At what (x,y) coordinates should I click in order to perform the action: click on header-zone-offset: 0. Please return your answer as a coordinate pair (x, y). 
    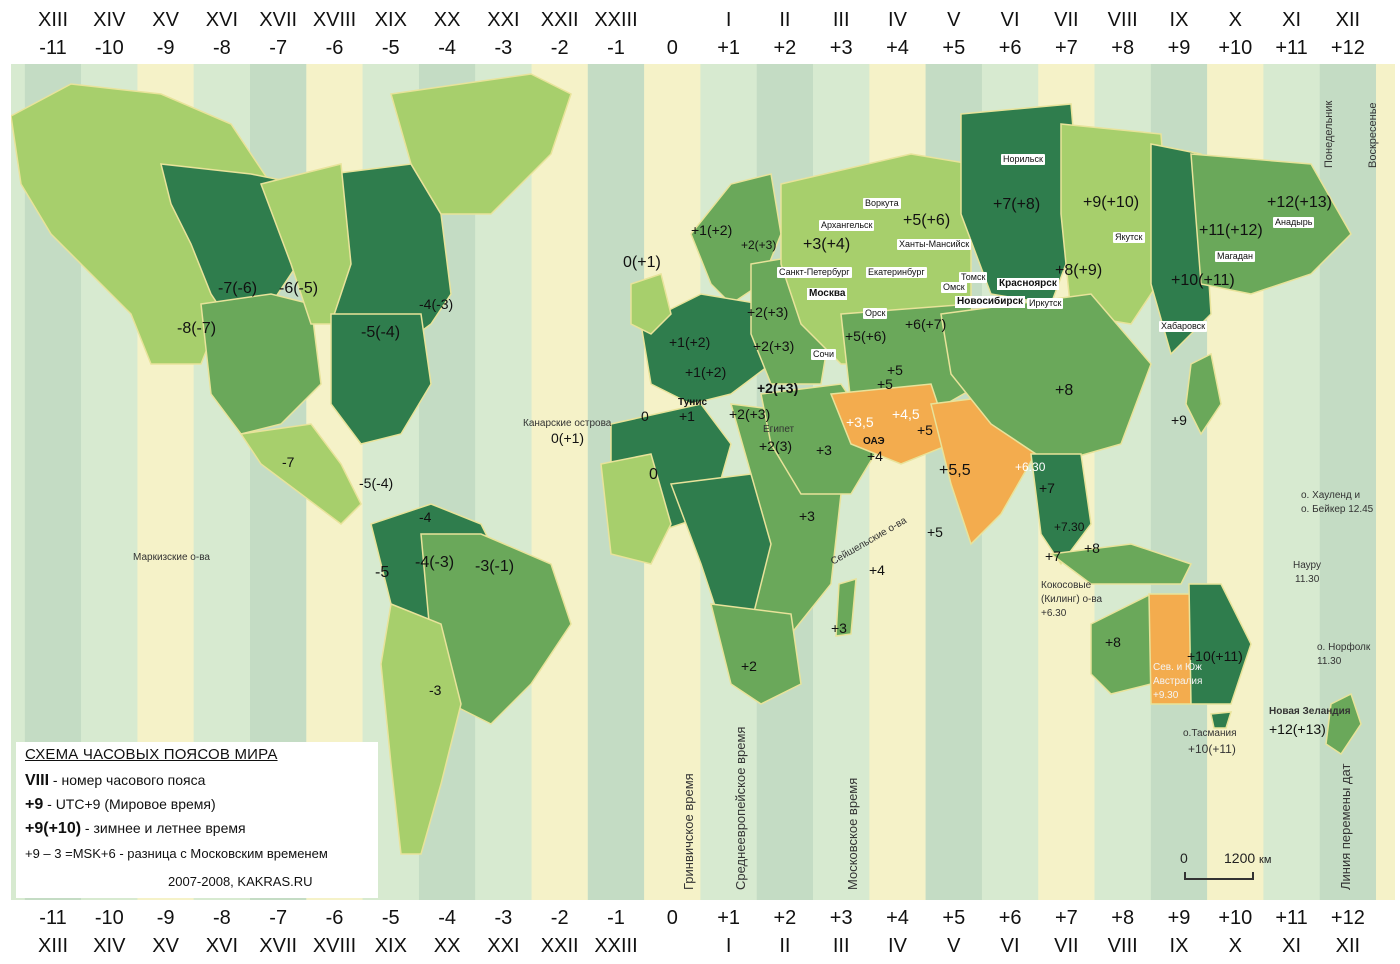
    Looking at the image, I should click on (672, 48).